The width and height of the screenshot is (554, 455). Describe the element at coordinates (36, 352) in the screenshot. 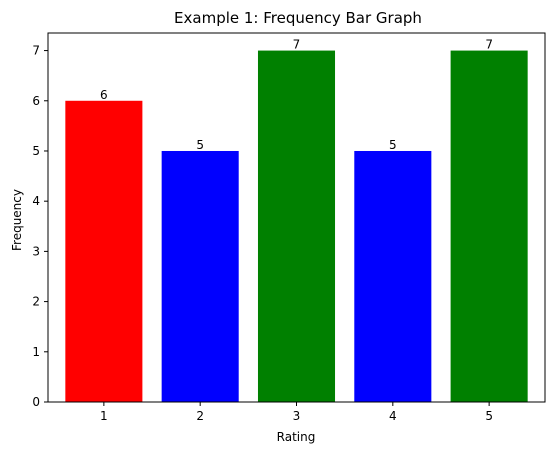

I see `y-tick-label-1: 1` at that location.